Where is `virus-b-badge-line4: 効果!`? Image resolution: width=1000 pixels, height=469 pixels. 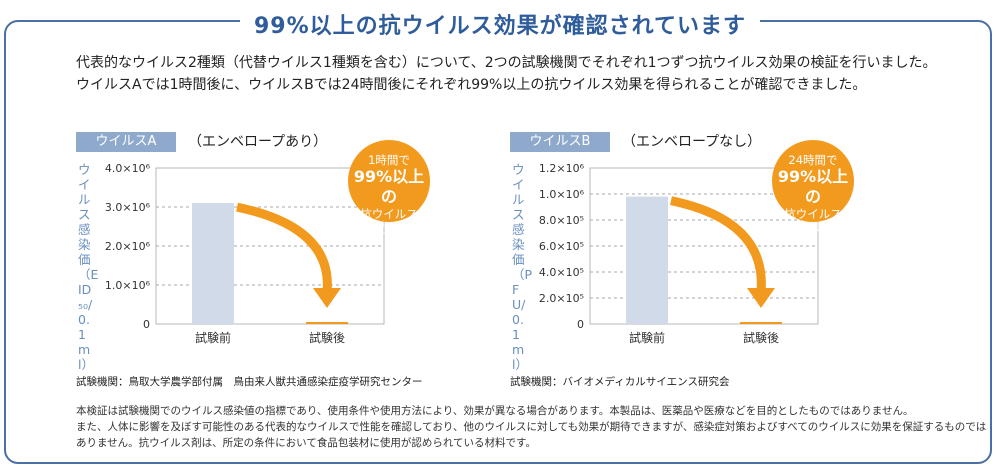
virus-b-badge-line4: 効果! is located at coordinates (813, 228).